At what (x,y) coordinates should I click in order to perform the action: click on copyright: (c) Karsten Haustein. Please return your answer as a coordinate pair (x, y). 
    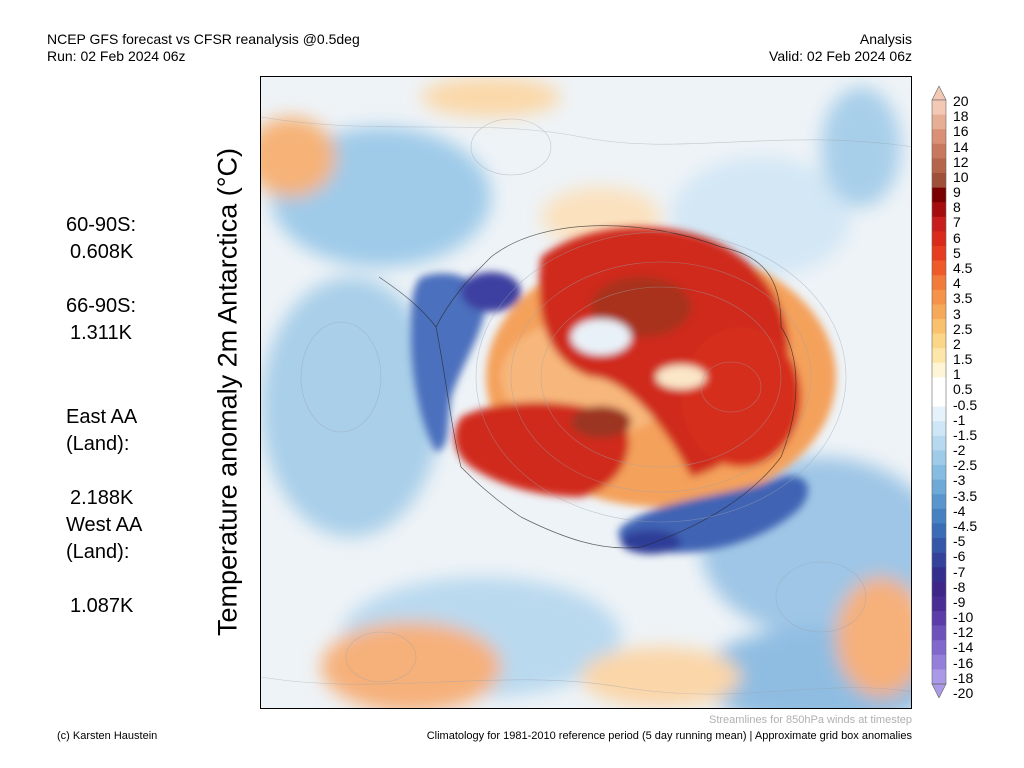
    Looking at the image, I should click on (107, 736).